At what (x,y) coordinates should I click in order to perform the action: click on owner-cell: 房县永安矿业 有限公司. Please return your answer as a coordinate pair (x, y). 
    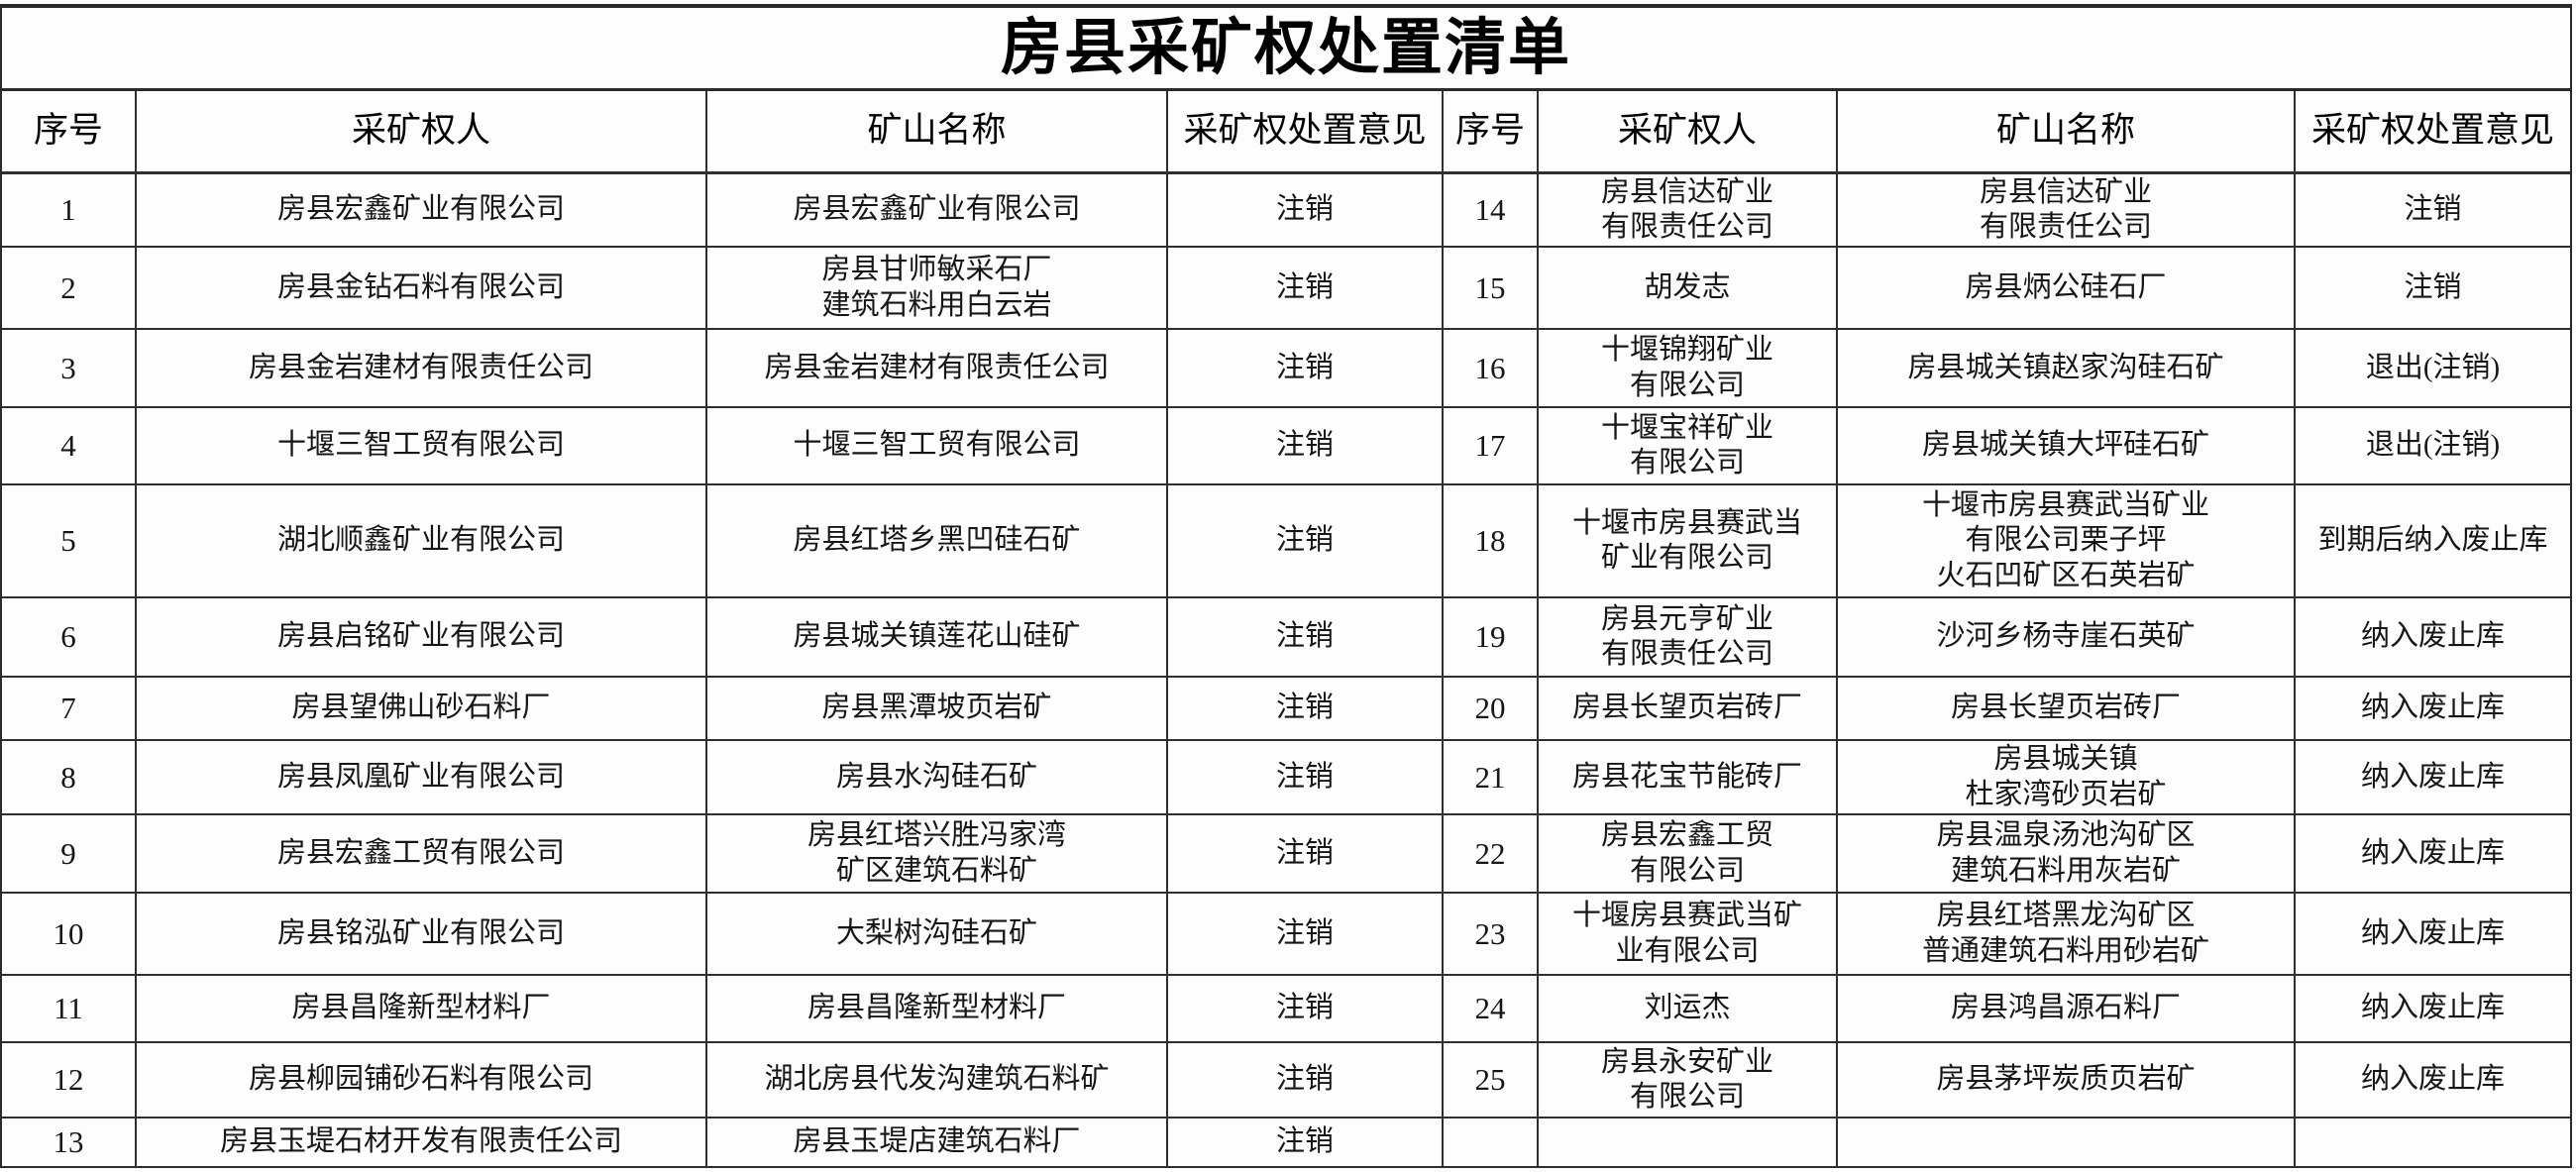
    Looking at the image, I should click on (1688, 1081).